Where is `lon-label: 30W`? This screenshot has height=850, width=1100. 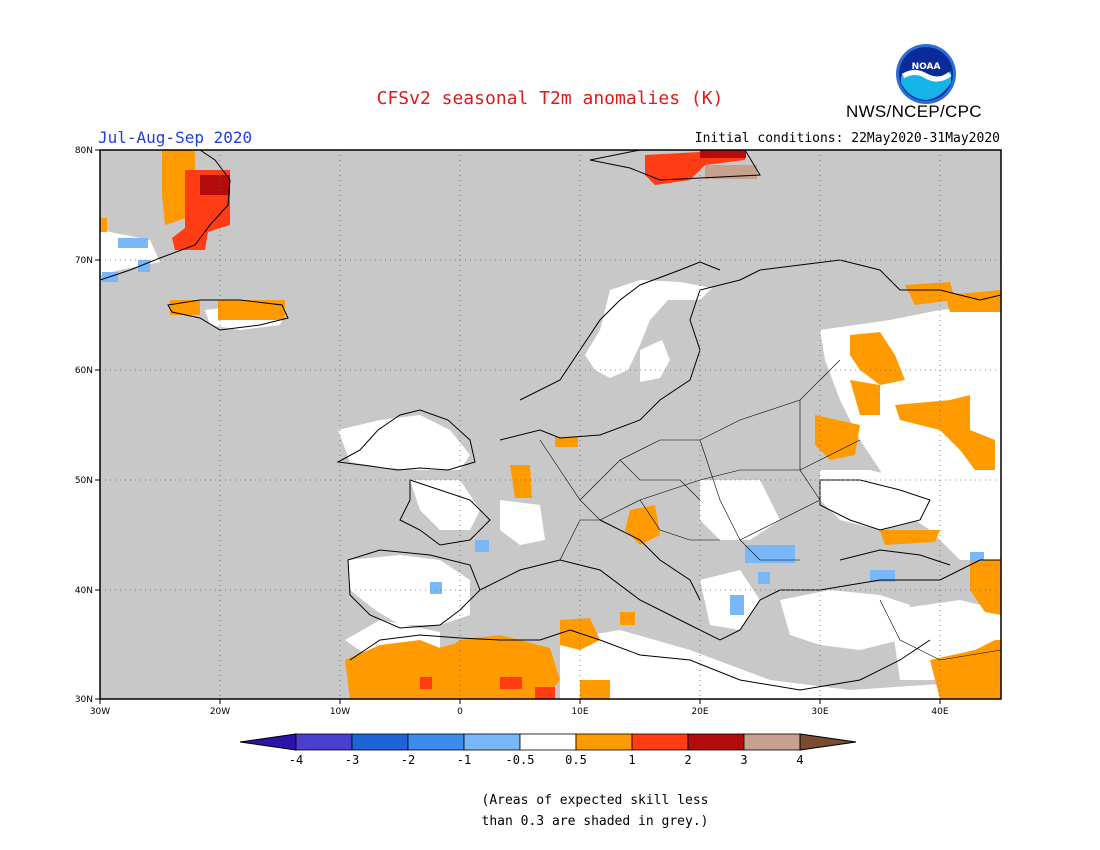
lon-label: 30W is located at coordinates (100, 712).